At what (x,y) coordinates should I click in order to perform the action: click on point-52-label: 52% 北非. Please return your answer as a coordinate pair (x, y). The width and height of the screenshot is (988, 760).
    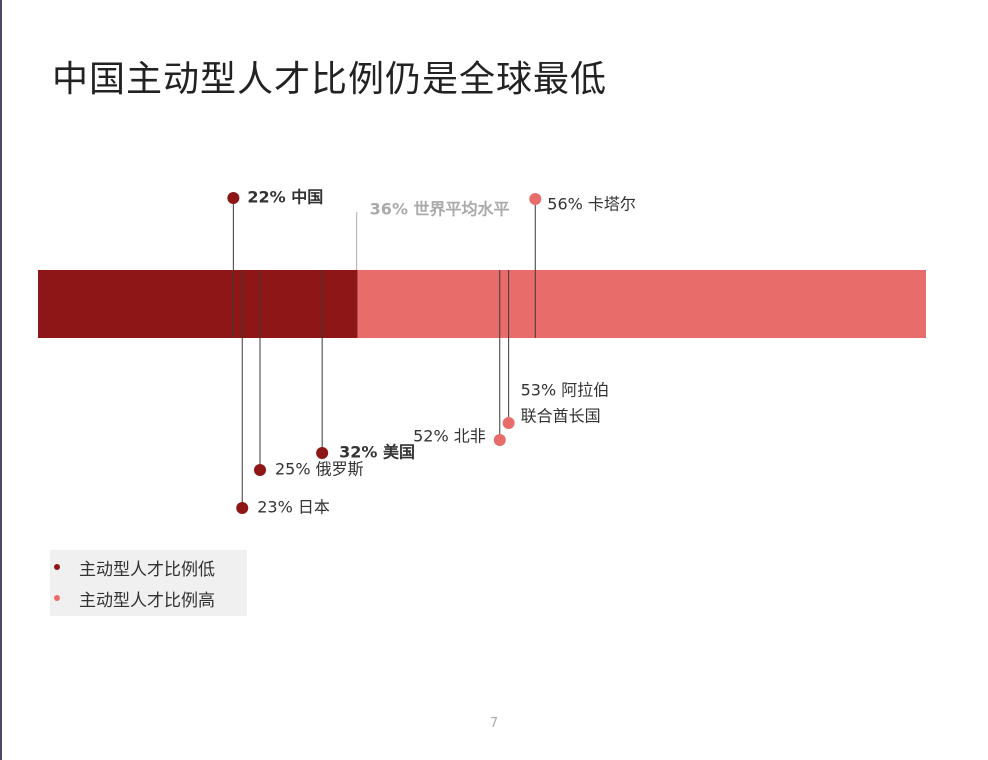
    Looking at the image, I should click on (449, 436).